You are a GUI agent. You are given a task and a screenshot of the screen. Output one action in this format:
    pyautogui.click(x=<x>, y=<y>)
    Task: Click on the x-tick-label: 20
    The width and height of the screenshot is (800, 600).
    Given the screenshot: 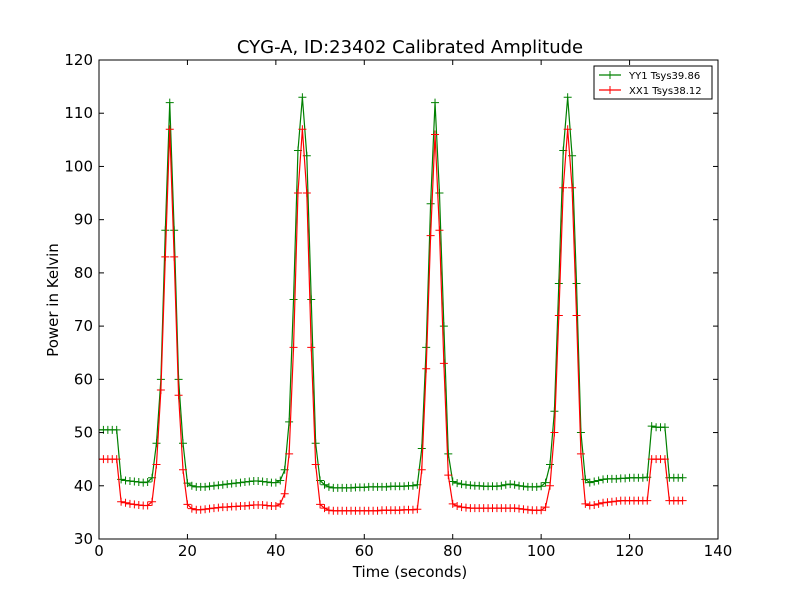 What is the action you would take?
    pyautogui.click(x=187, y=551)
    